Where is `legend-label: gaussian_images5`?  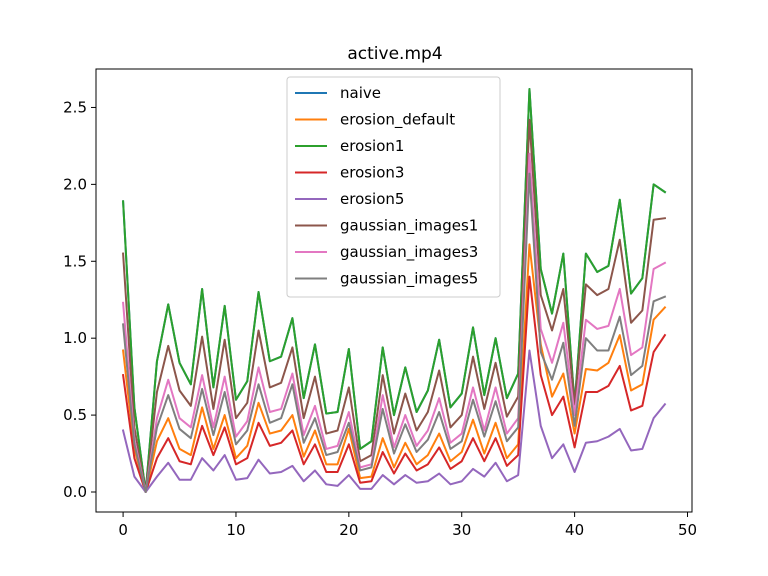
legend-label: gaussian_images5 is located at coordinates (409, 279).